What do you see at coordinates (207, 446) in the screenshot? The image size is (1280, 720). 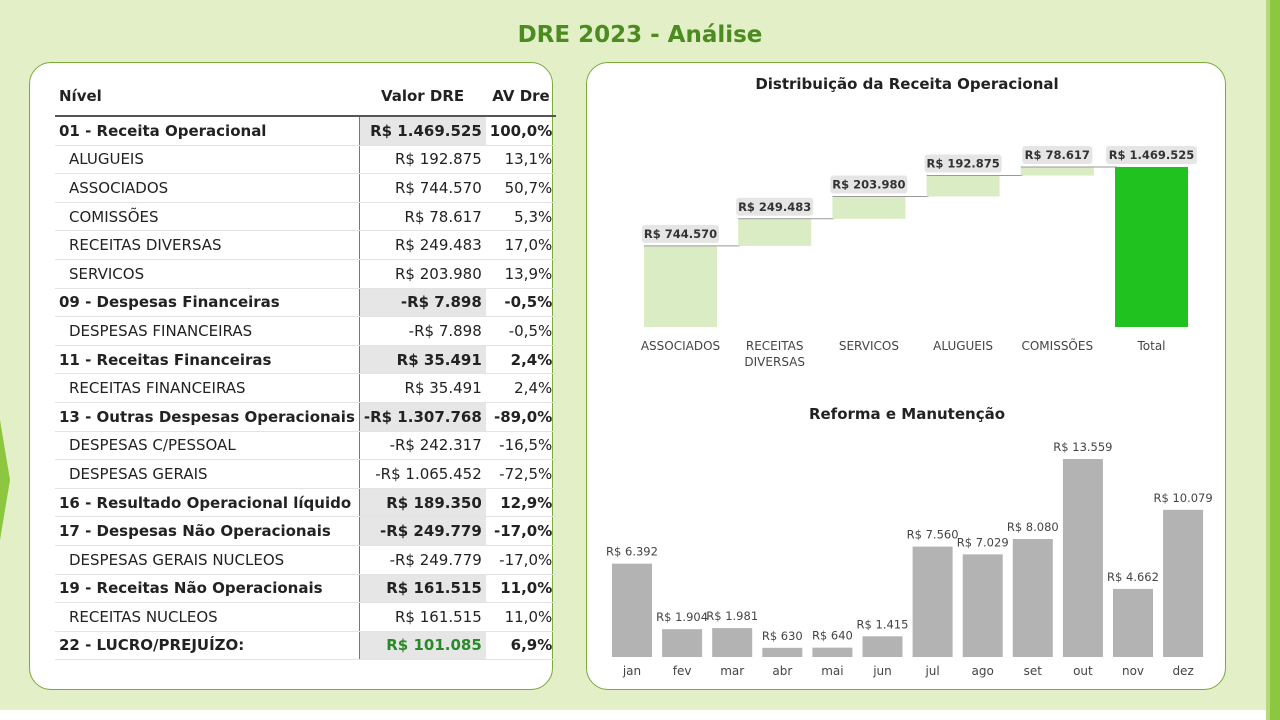 I see `cell-level: DESPESAS C/PESSOAL` at bounding box center [207, 446].